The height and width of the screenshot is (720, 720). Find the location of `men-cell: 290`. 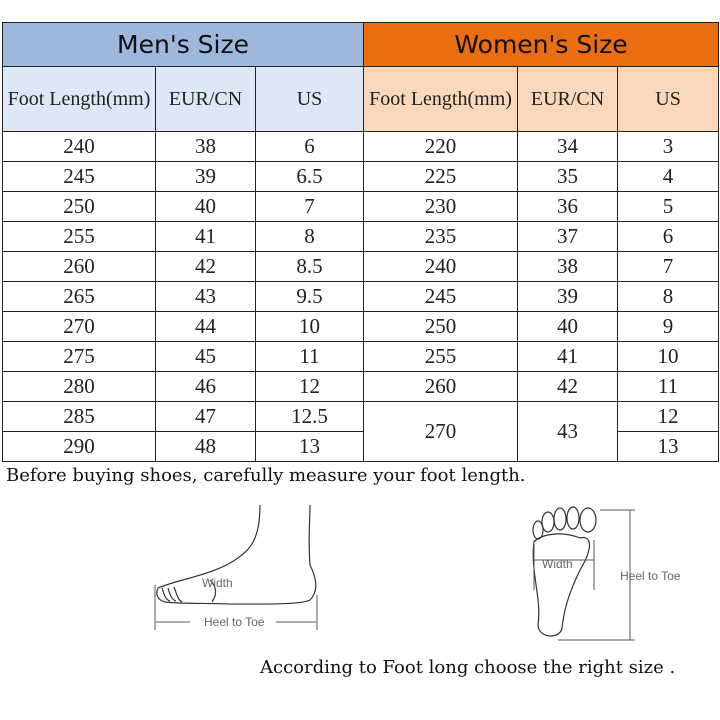

men-cell: 290 is located at coordinates (79, 446).